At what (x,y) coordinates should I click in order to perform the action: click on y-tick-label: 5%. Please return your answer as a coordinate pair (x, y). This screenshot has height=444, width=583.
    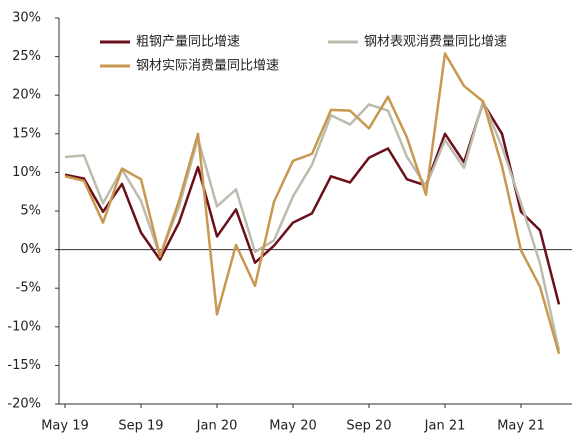
    Looking at the image, I should click on (30, 211).